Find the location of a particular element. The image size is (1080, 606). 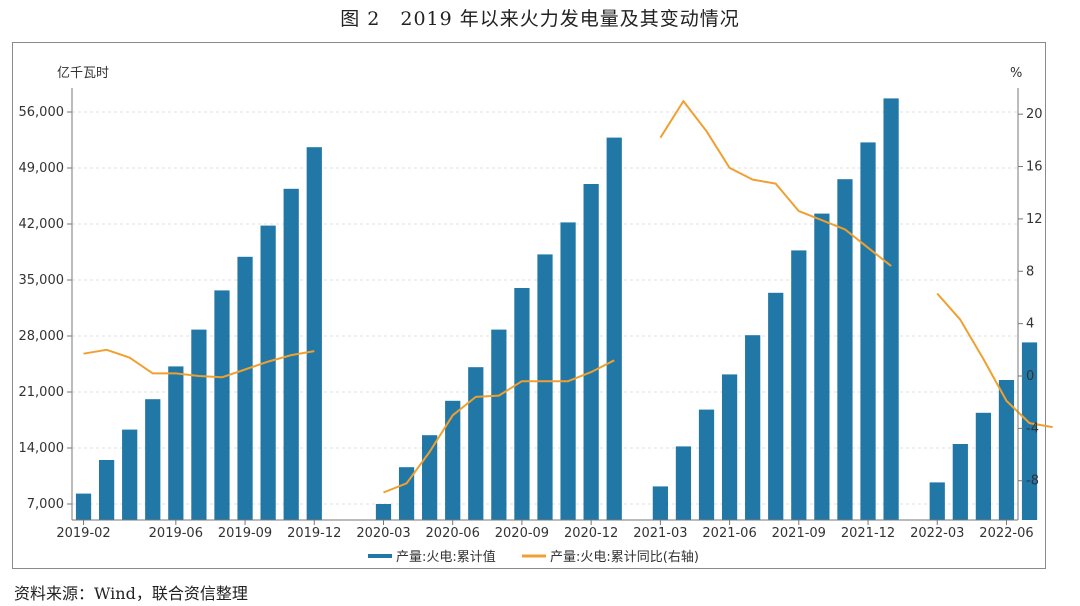

bar-undefined is located at coordinates (1029, 431).